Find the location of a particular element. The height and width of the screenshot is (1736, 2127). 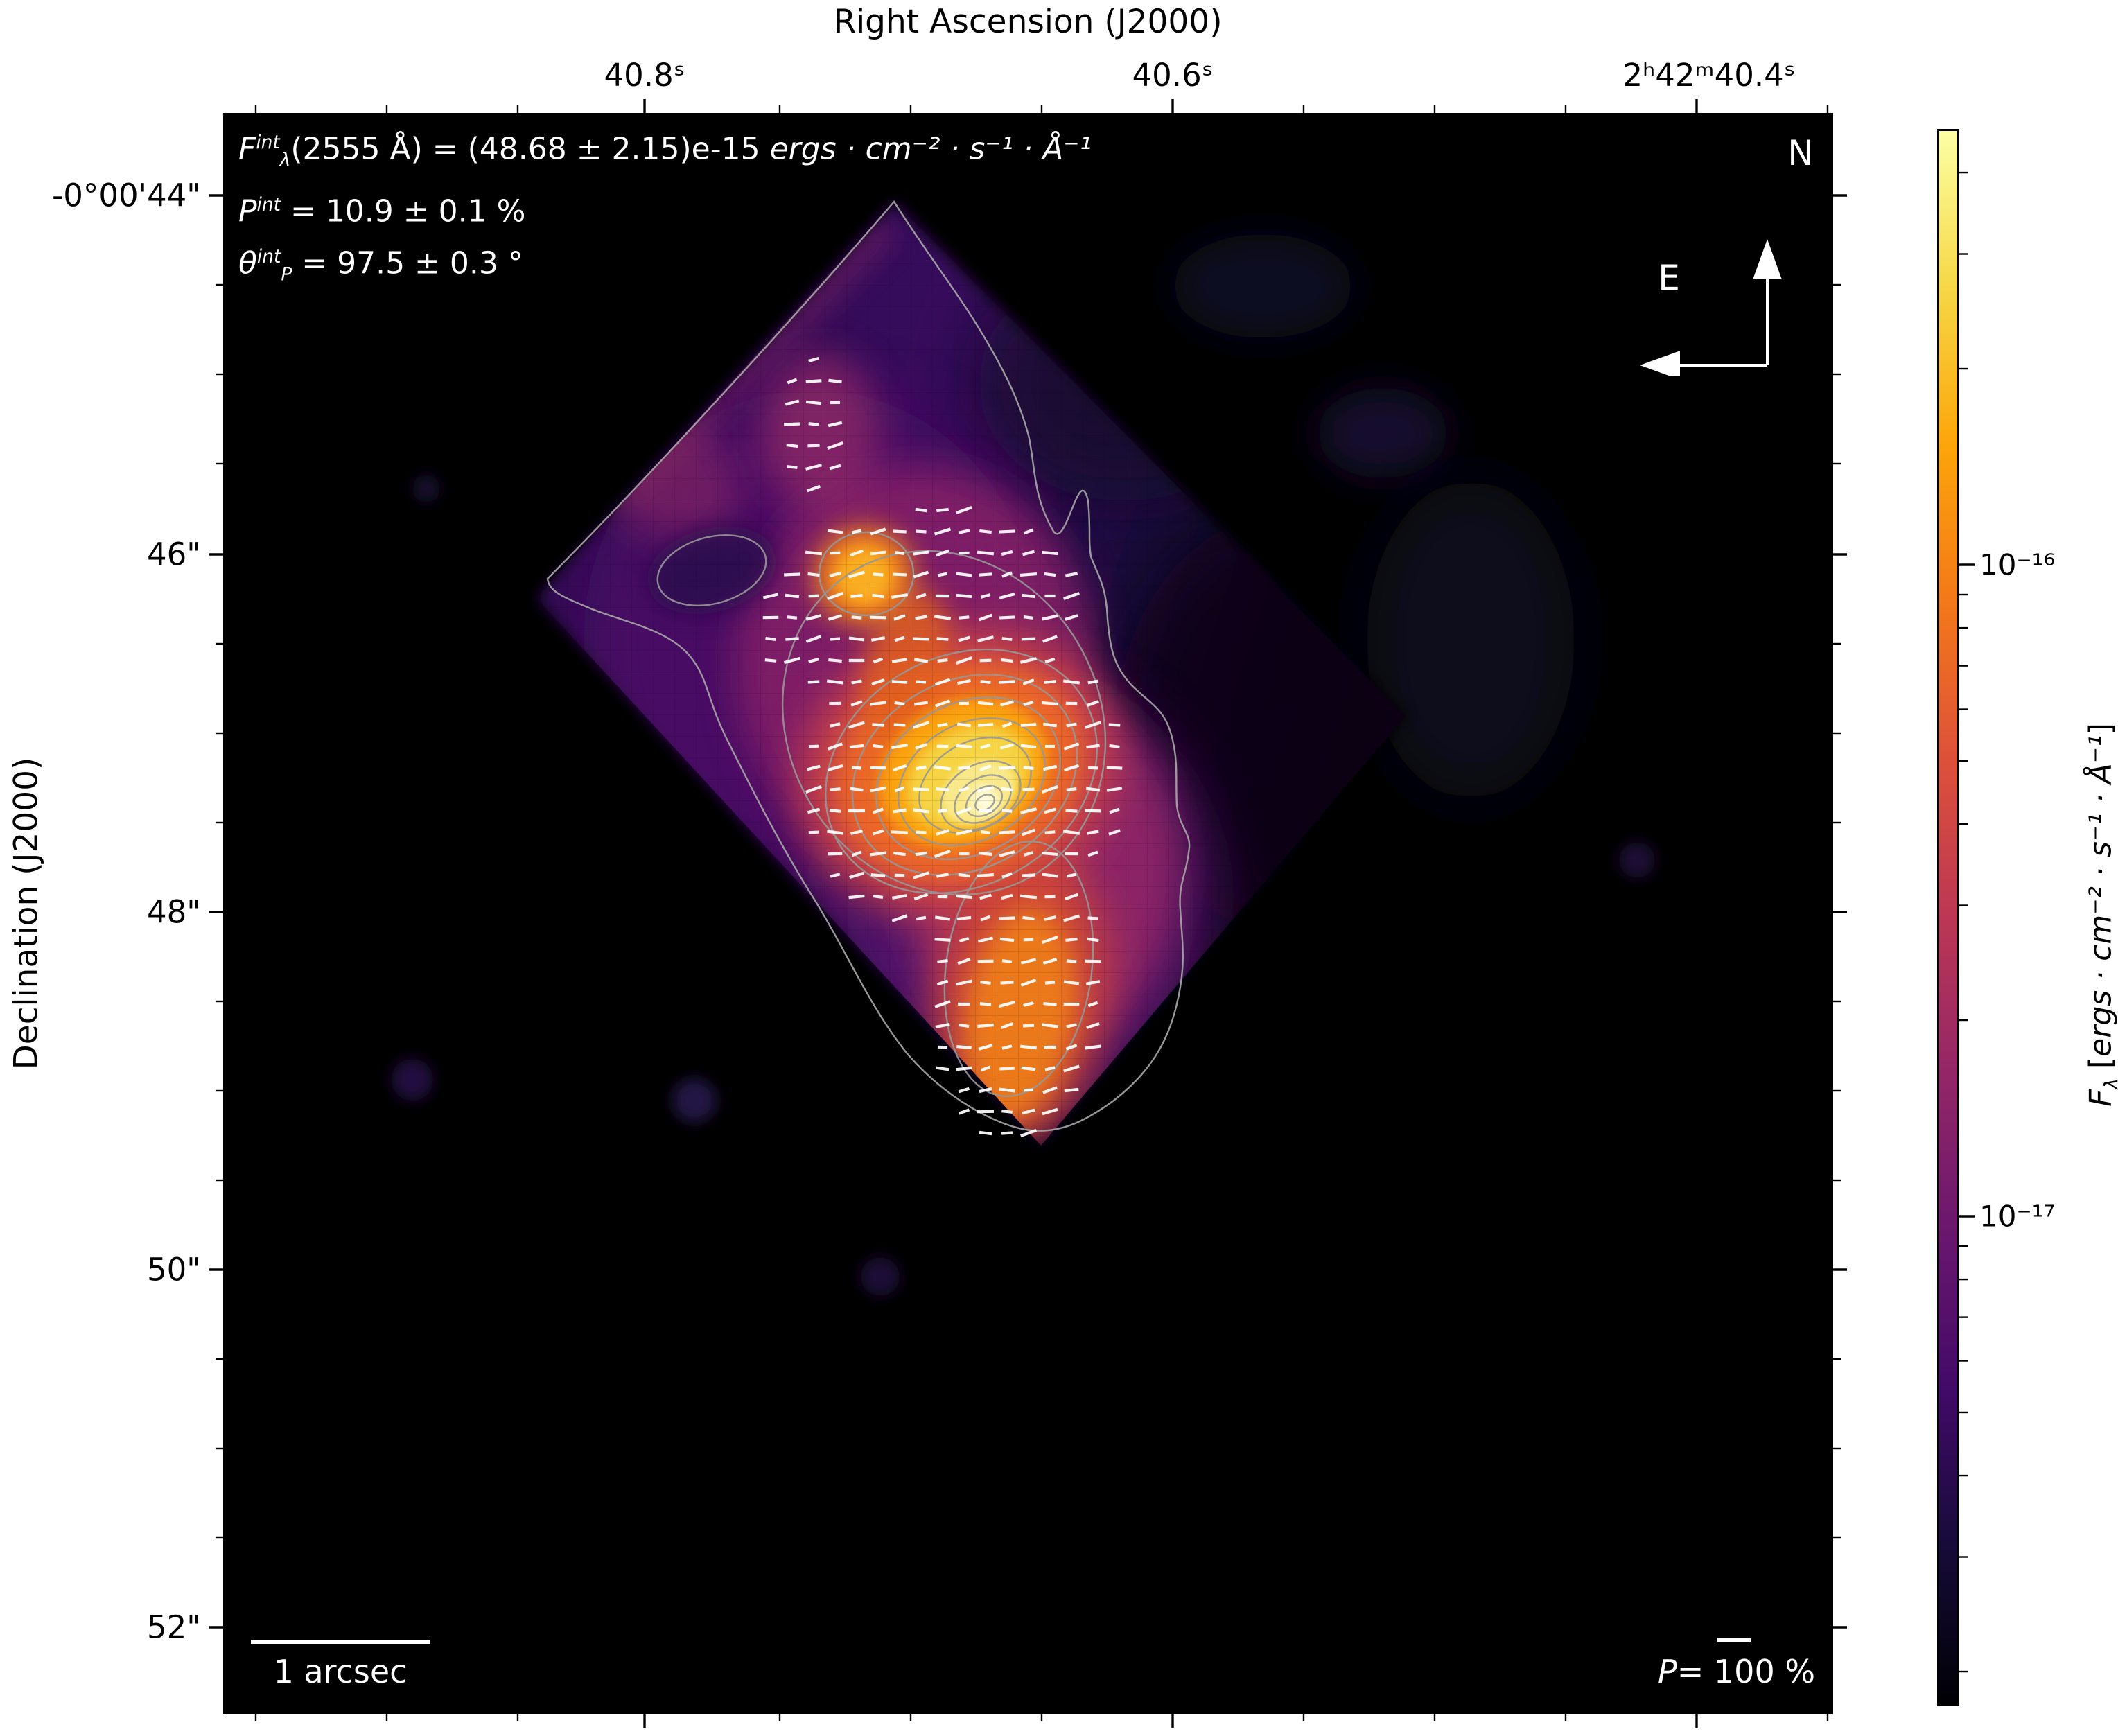

colorbar-tick-label: 10⁻¹⁶ is located at coordinates (2018, 564).